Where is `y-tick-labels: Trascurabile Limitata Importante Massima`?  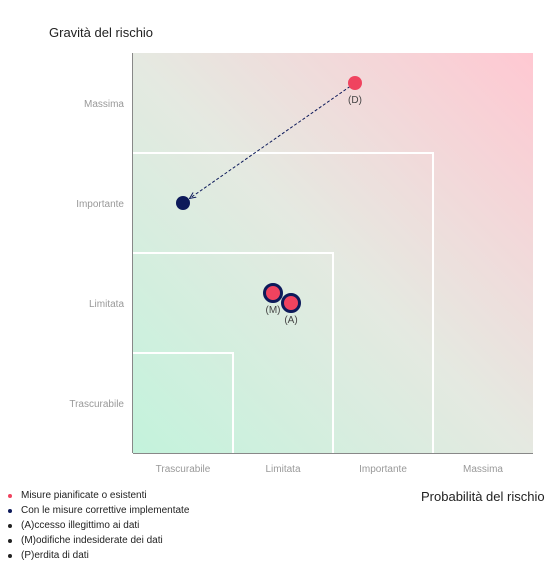
y-tick-labels: Trascurabile Limitata Importante Massima is located at coordinates (96, 254).